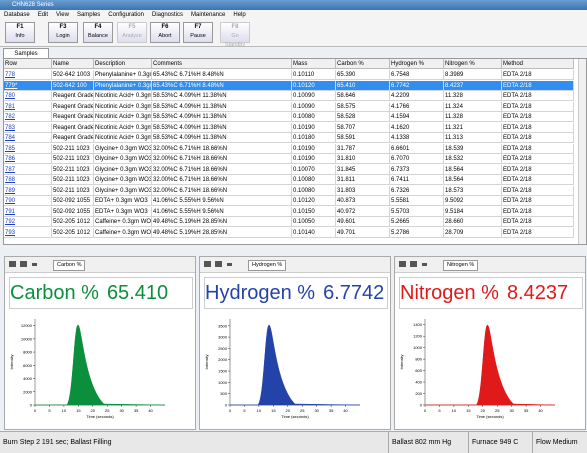 The width and height of the screenshot is (587, 453). I want to click on cell: EDTA 2/18, so click(538, 138).